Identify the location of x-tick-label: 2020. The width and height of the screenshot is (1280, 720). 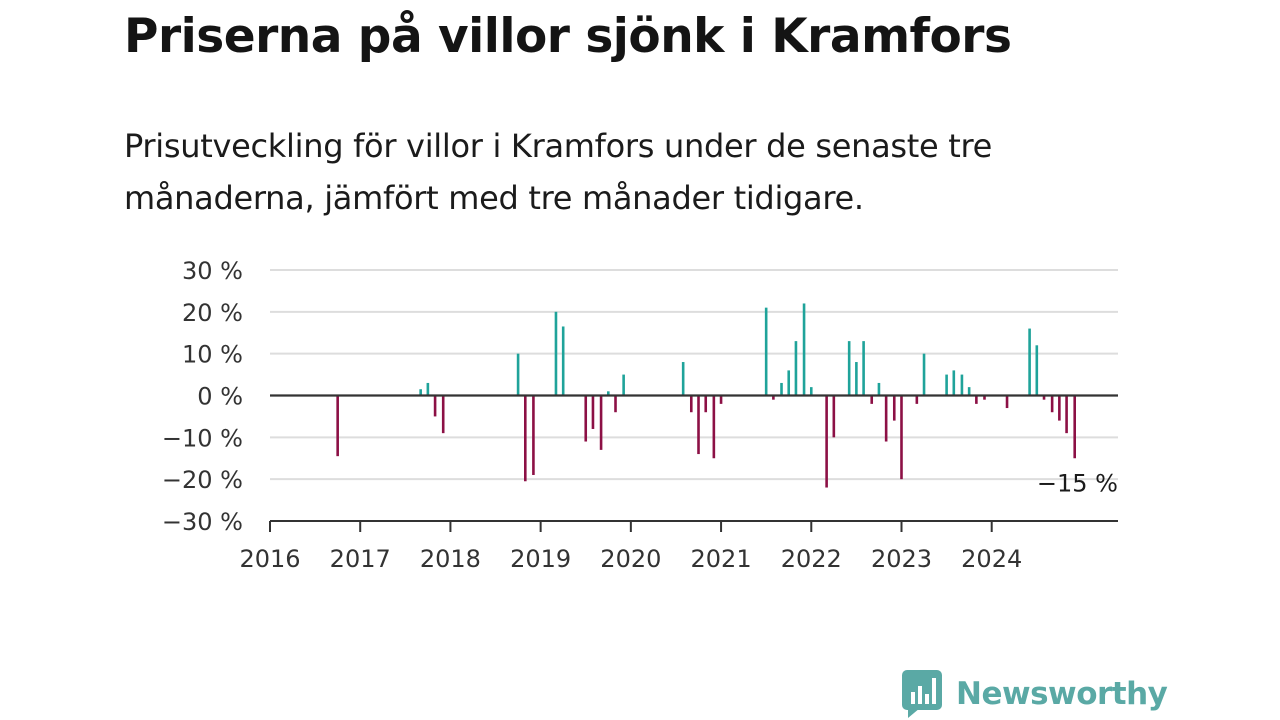
(630, 559).